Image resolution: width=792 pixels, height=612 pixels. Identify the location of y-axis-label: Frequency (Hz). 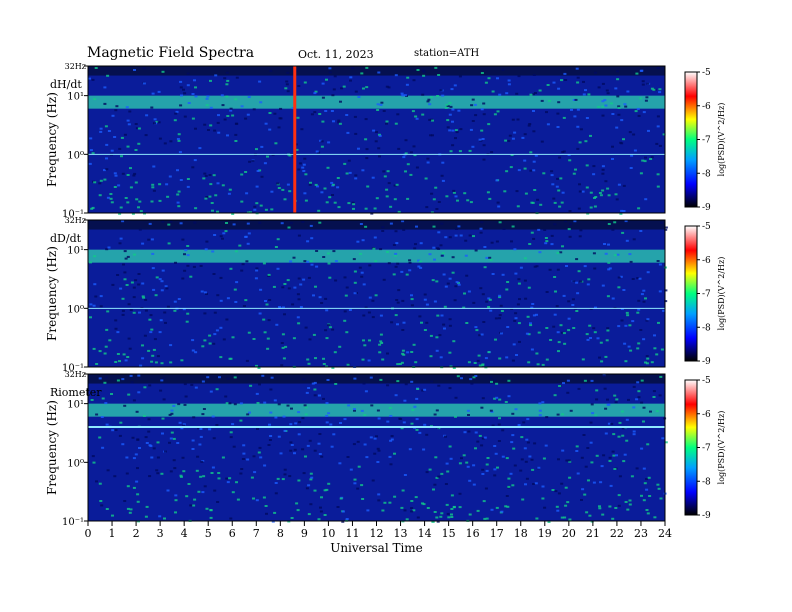
(52, 139).